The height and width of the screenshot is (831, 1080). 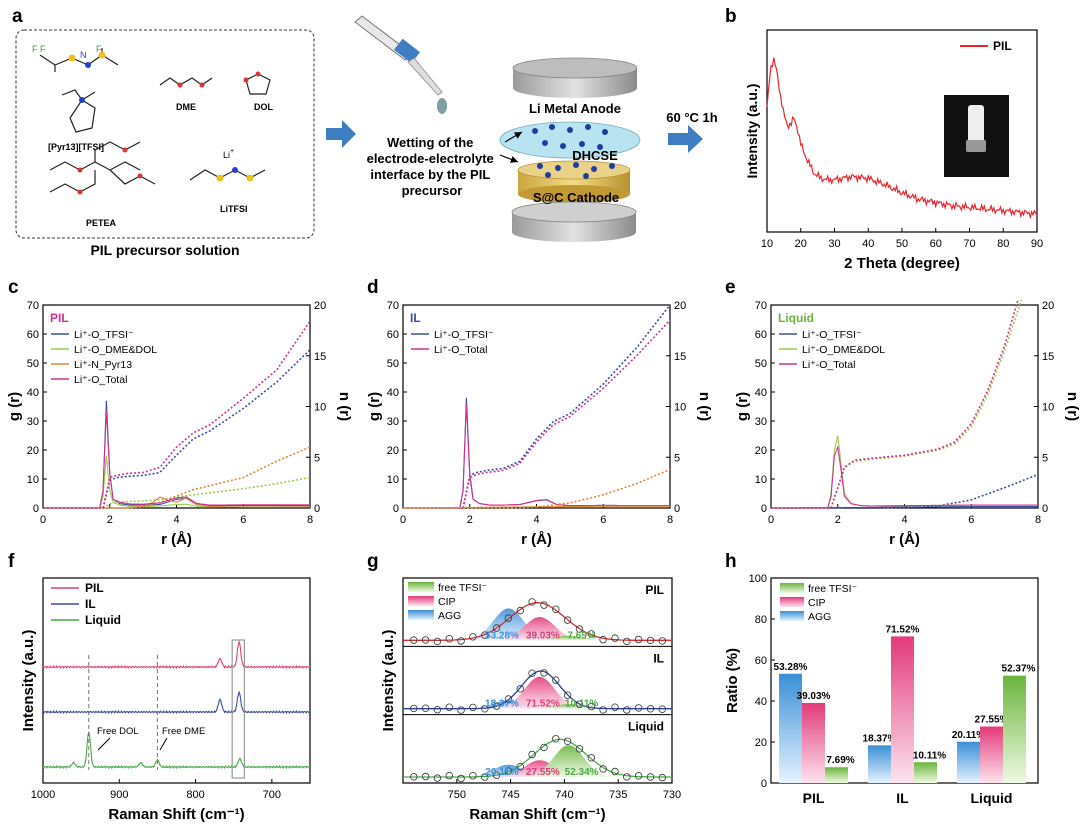 What do you see at coordinates (393, 364) in the screenshot?
I see `y-tick-label: 50` at bounding box center [393, 364].